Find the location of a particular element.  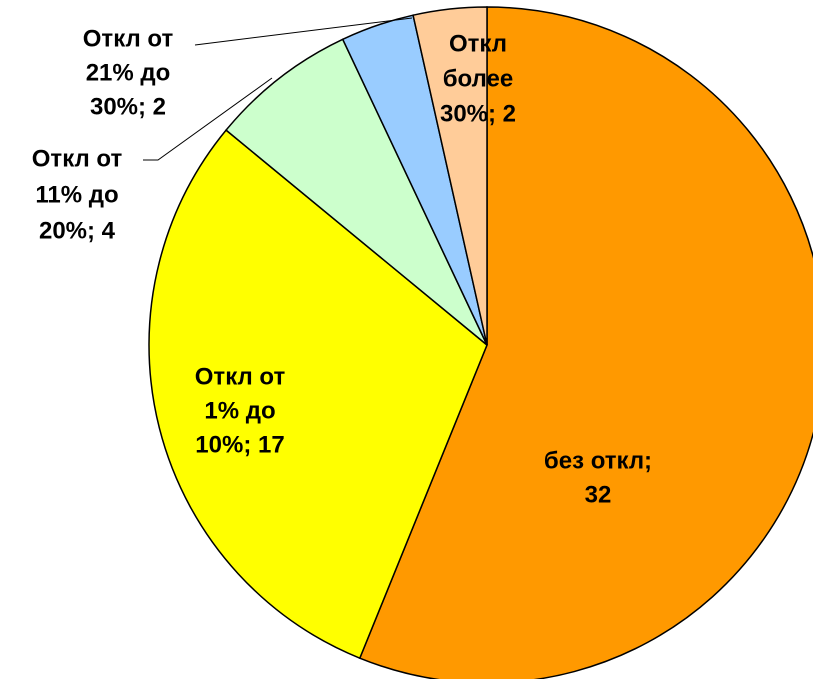

data-label: 10%; 17 is located at coordinates (239, 444).